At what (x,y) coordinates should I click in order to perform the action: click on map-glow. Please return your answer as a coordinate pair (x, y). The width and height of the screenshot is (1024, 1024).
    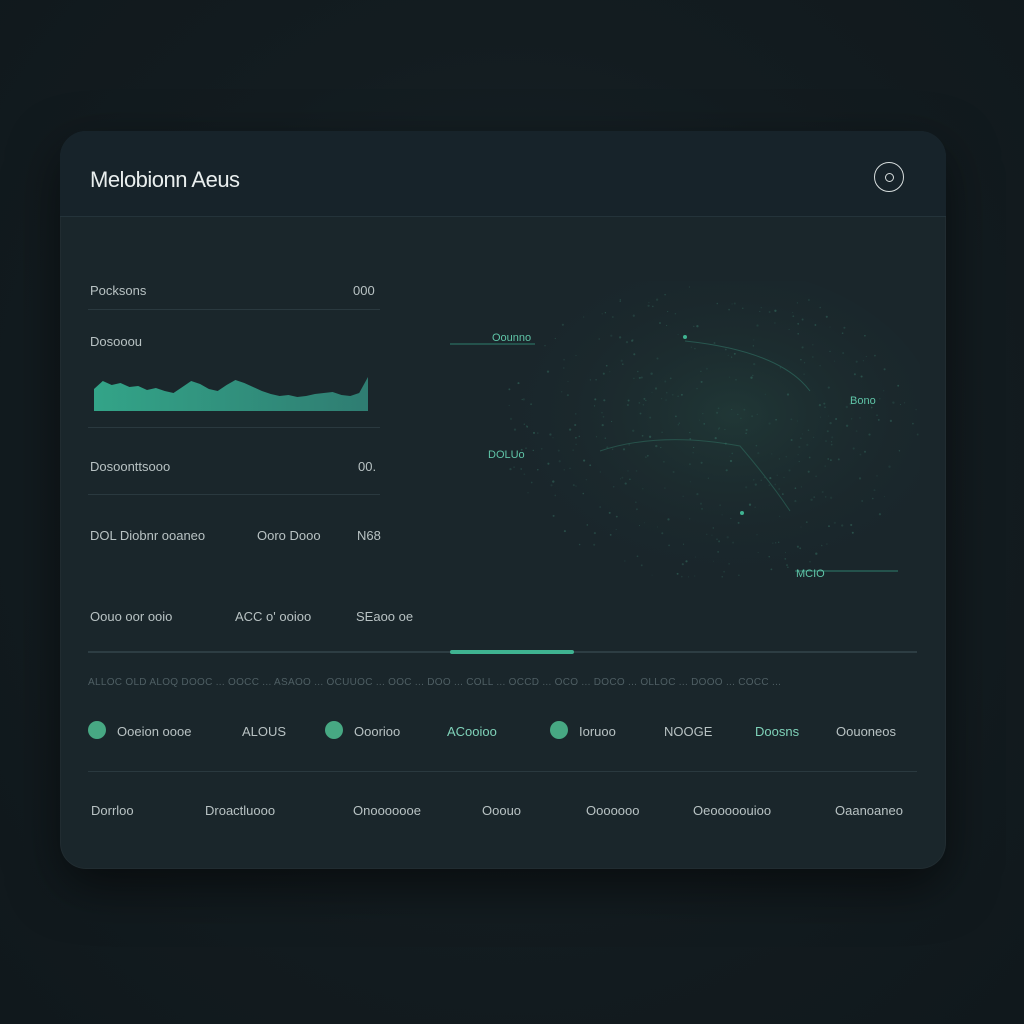
    Looking at the image, I should click on (700, 438).